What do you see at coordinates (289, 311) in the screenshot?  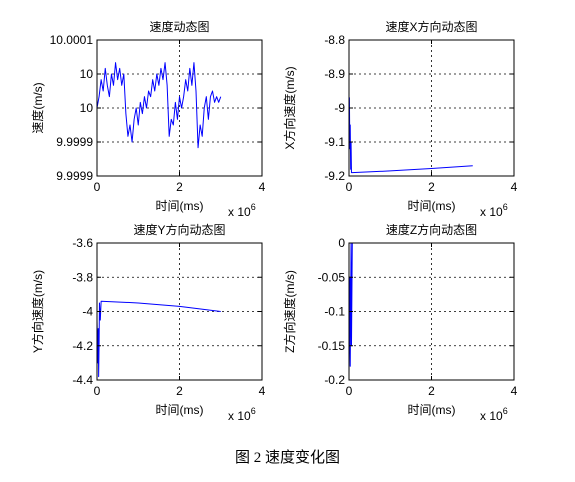 I see `y-axis-label: Z方向速度(m/s)` at bounding box center [289, 311].